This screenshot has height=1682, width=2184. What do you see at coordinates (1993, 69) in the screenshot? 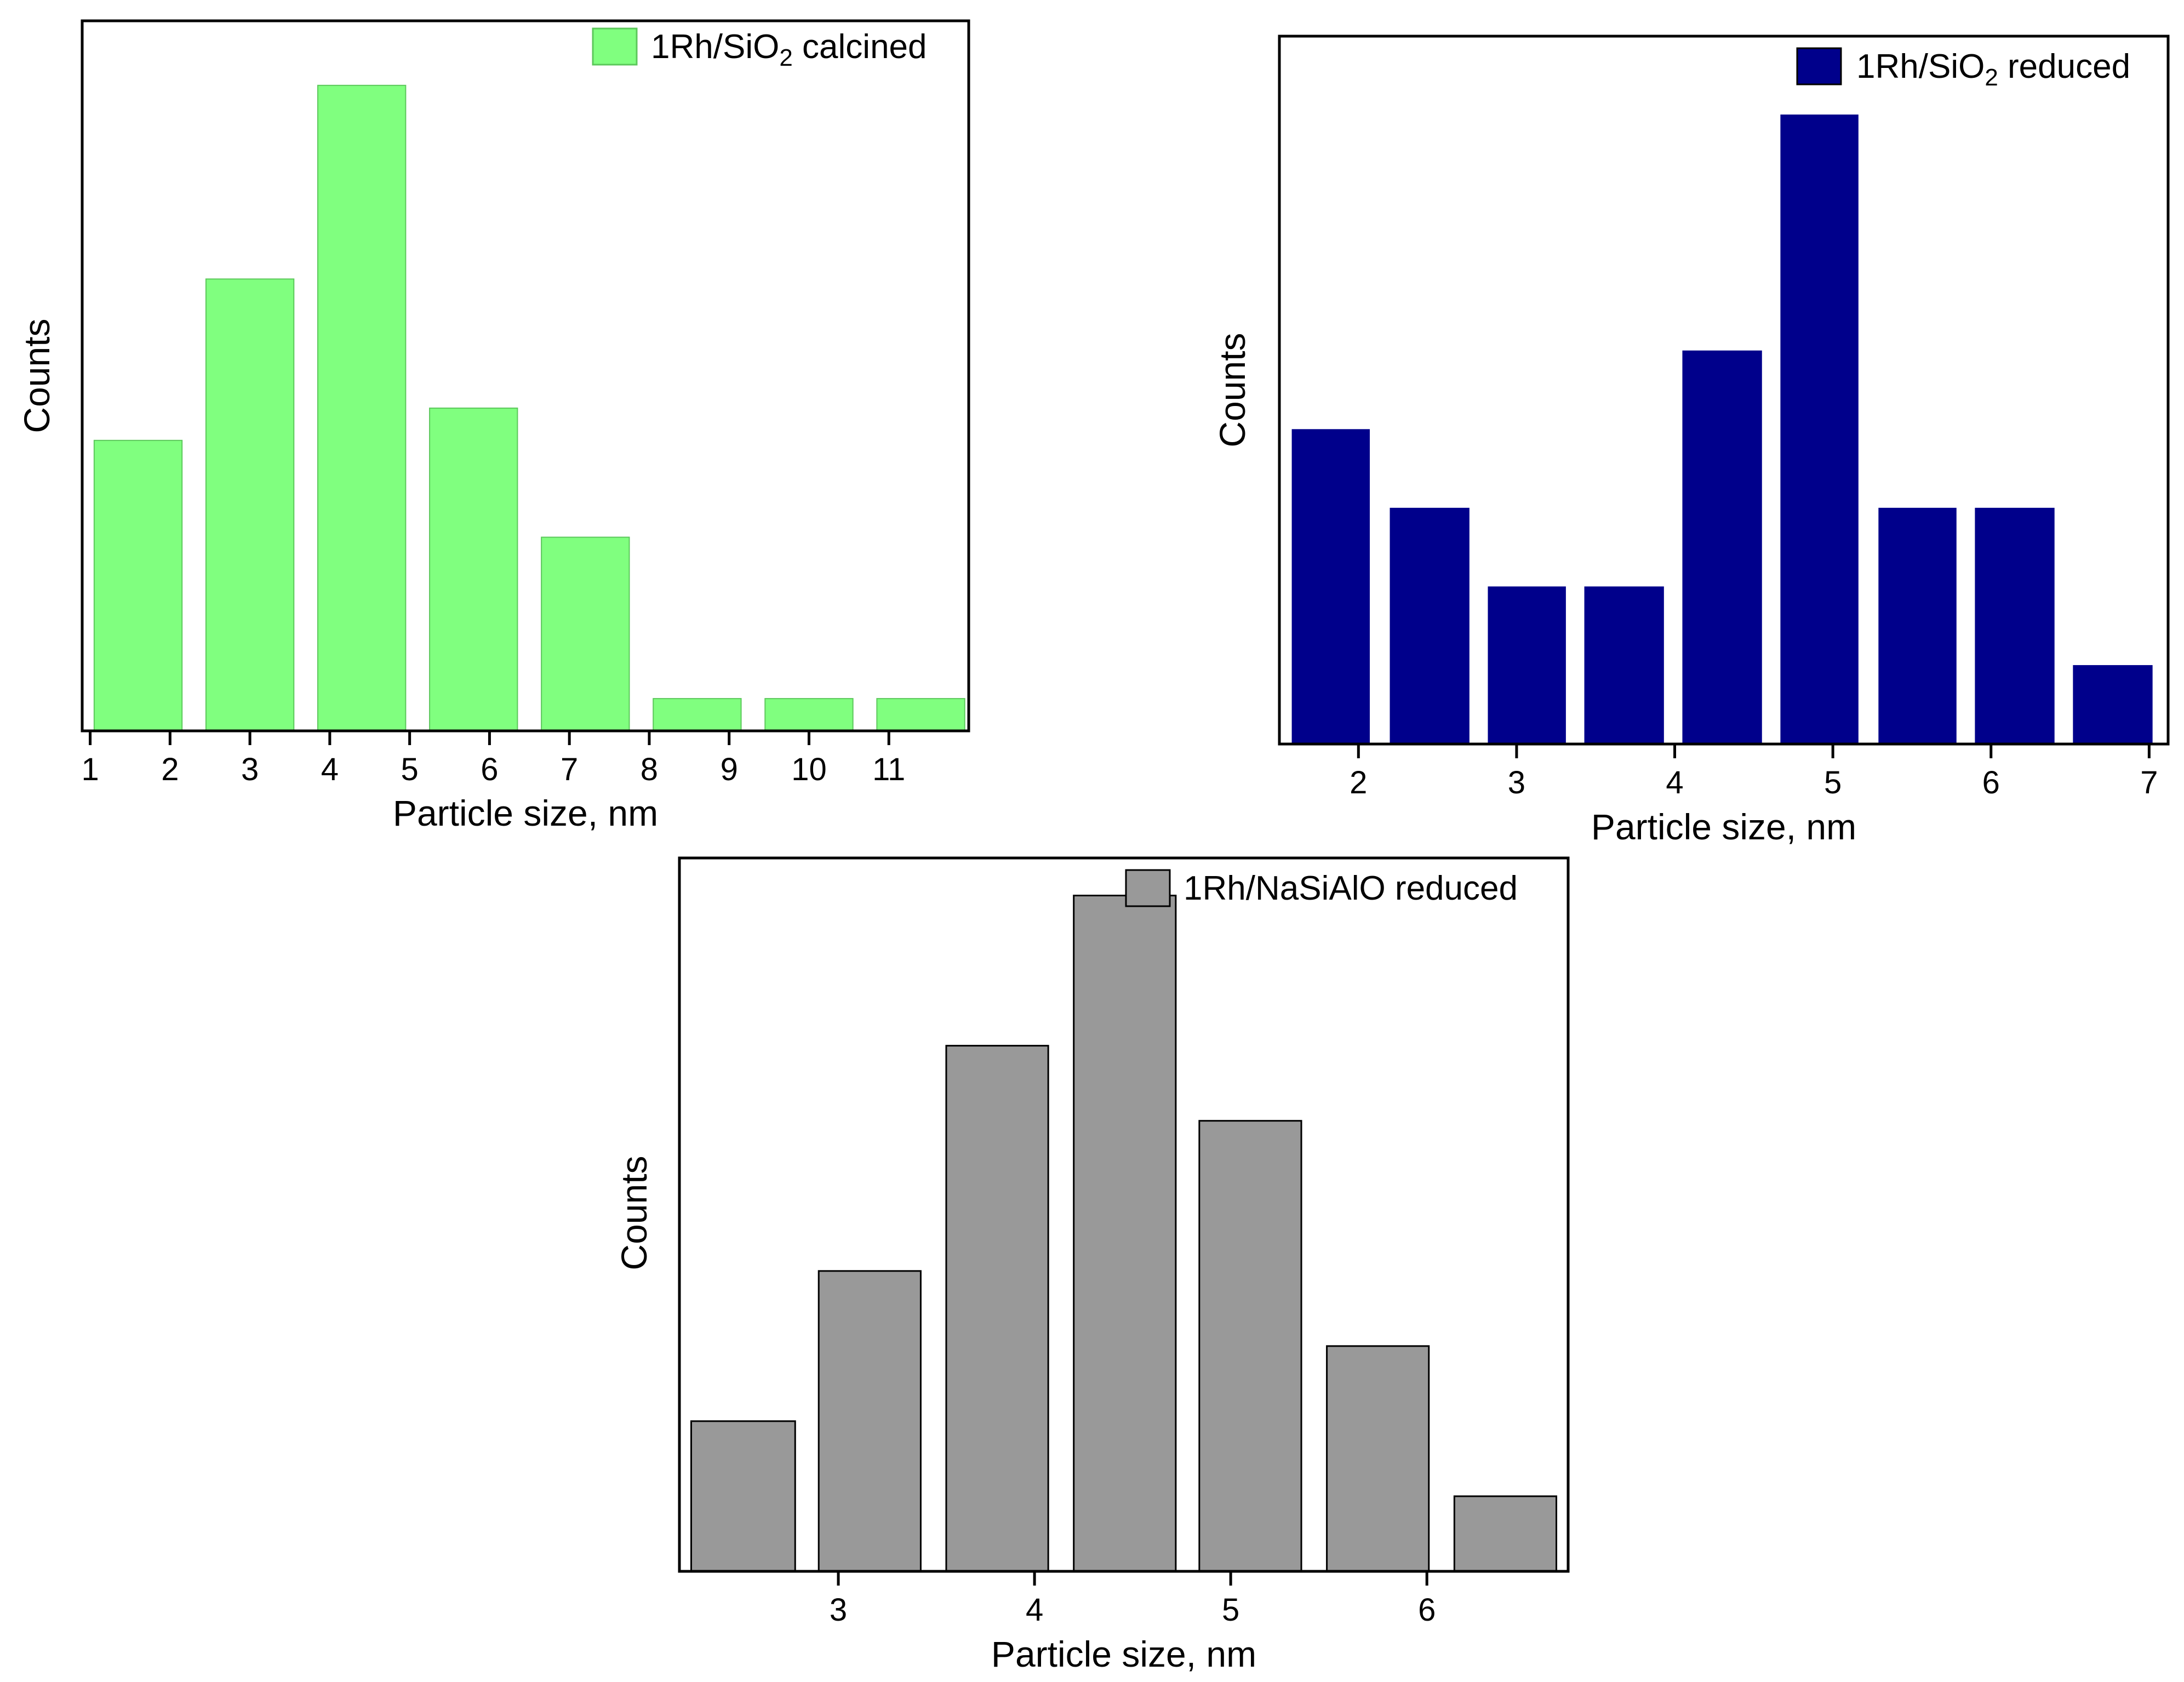
I see `legend-label-reduced-sio2: 1Rh/SiO2 reduced` at bounding box center [1993, 69].